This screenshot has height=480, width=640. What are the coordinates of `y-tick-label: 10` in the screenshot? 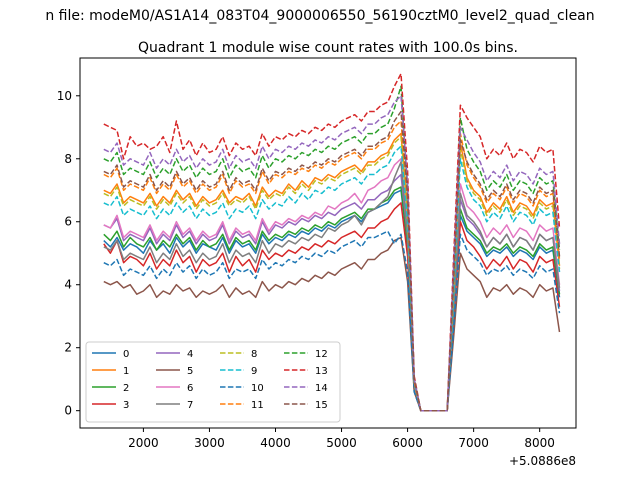 It's located at (64, 96).